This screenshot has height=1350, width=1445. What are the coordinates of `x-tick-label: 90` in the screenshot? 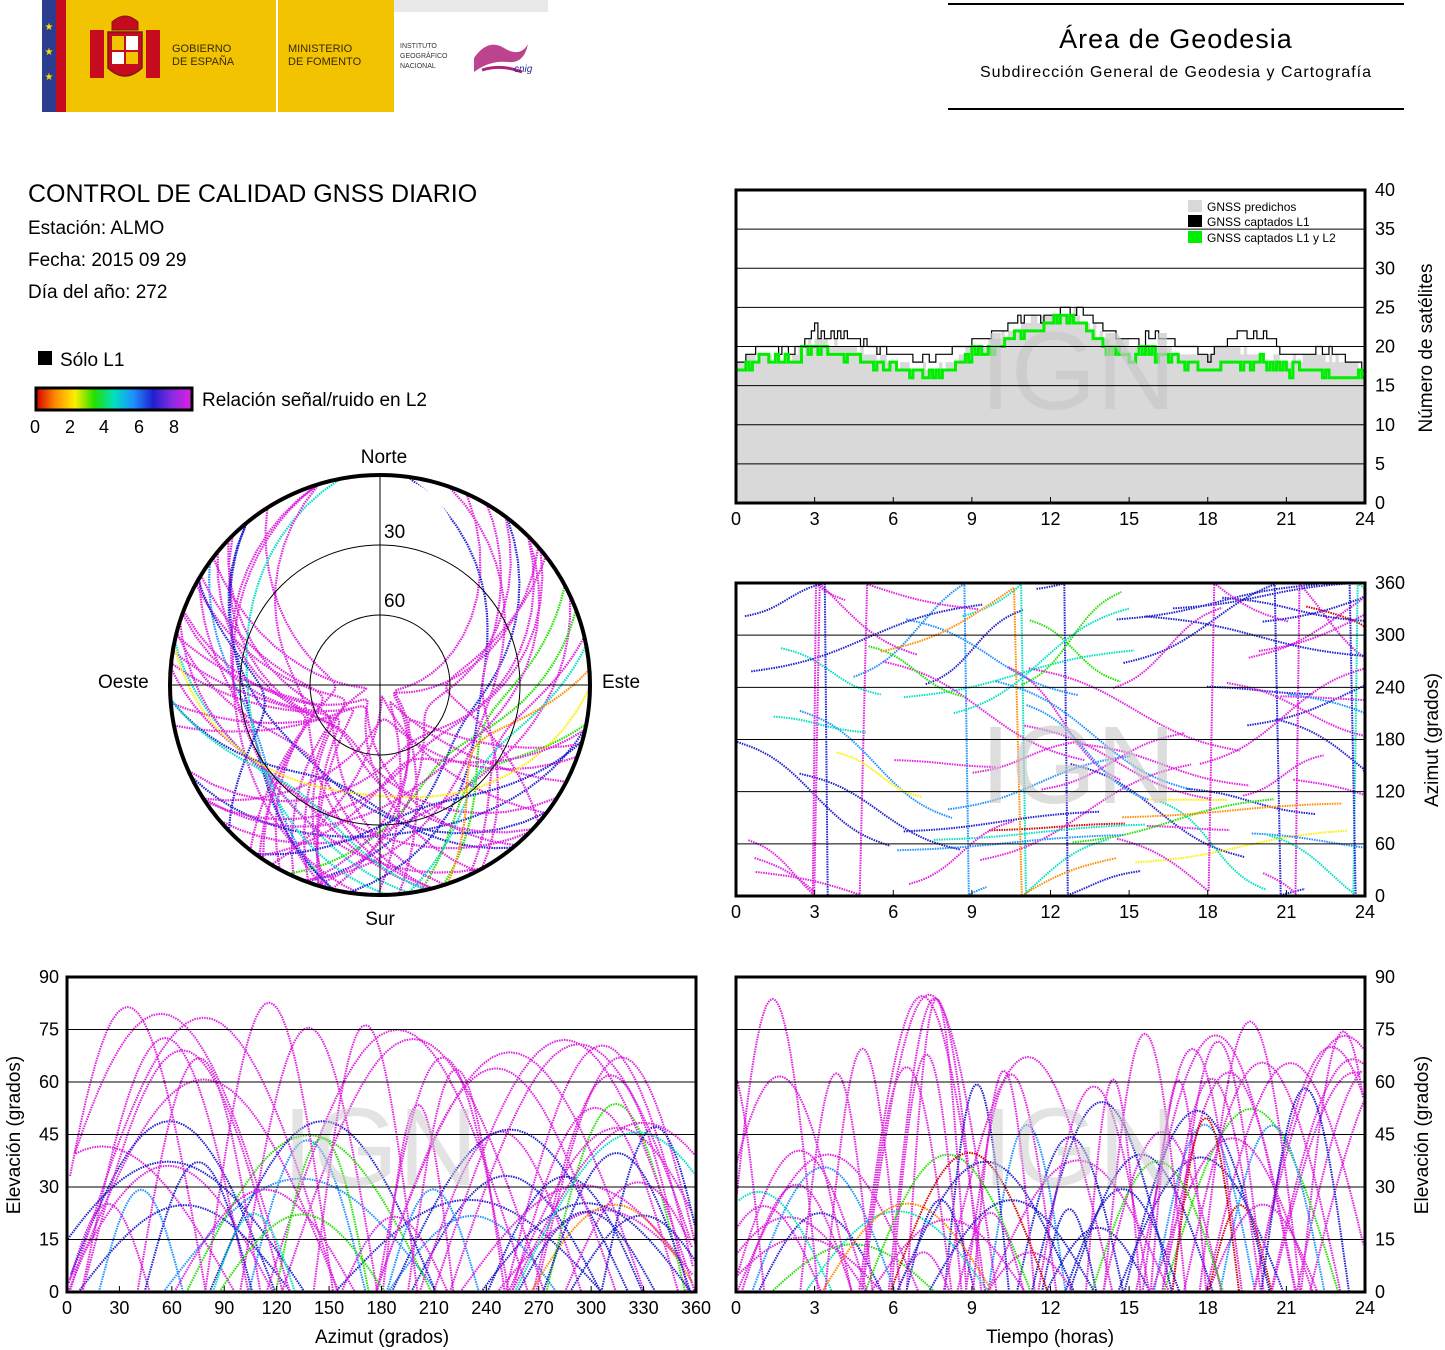 It's located at (224, 1308).